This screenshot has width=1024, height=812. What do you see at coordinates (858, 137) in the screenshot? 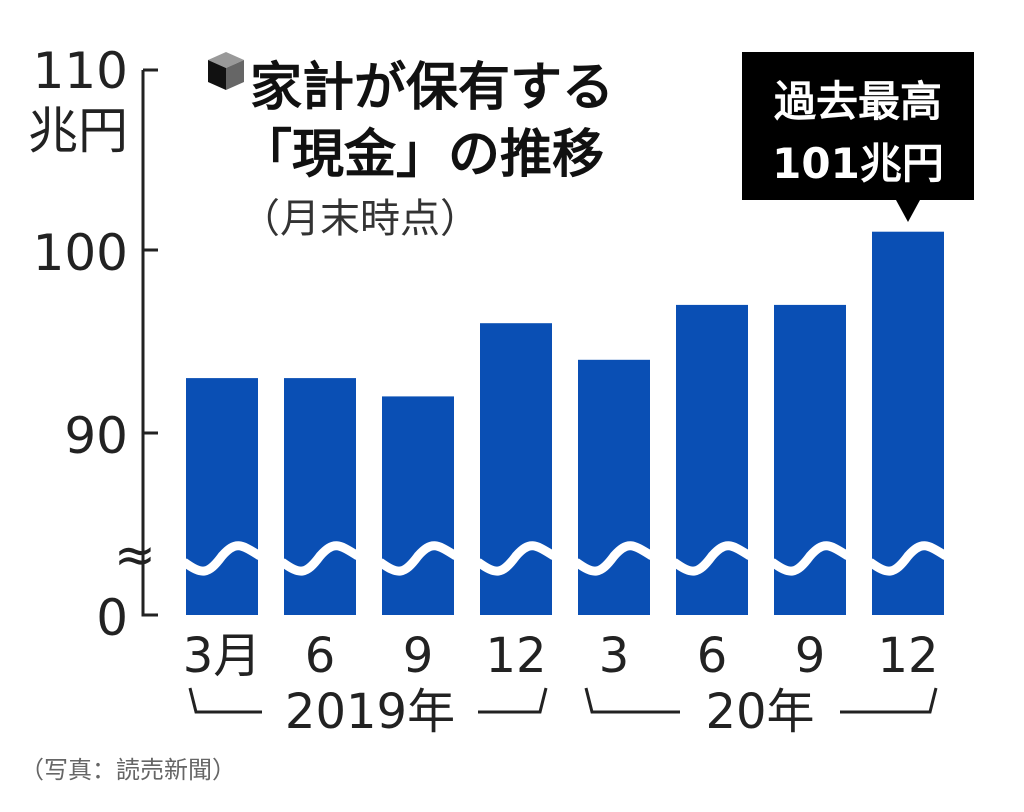
I see `annotation-callout: 過去最高 101兆円` at bounding box center [858, 137].